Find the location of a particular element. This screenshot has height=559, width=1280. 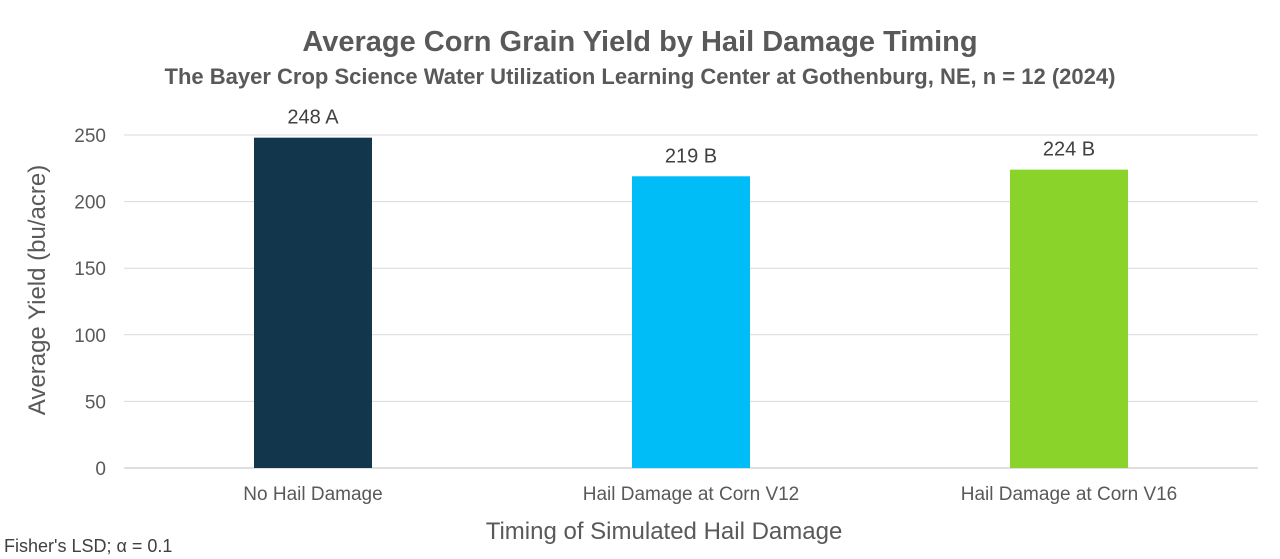

y-axis-ticks: 0 50 100 150 200 250 is located at coordinates (90, 303).